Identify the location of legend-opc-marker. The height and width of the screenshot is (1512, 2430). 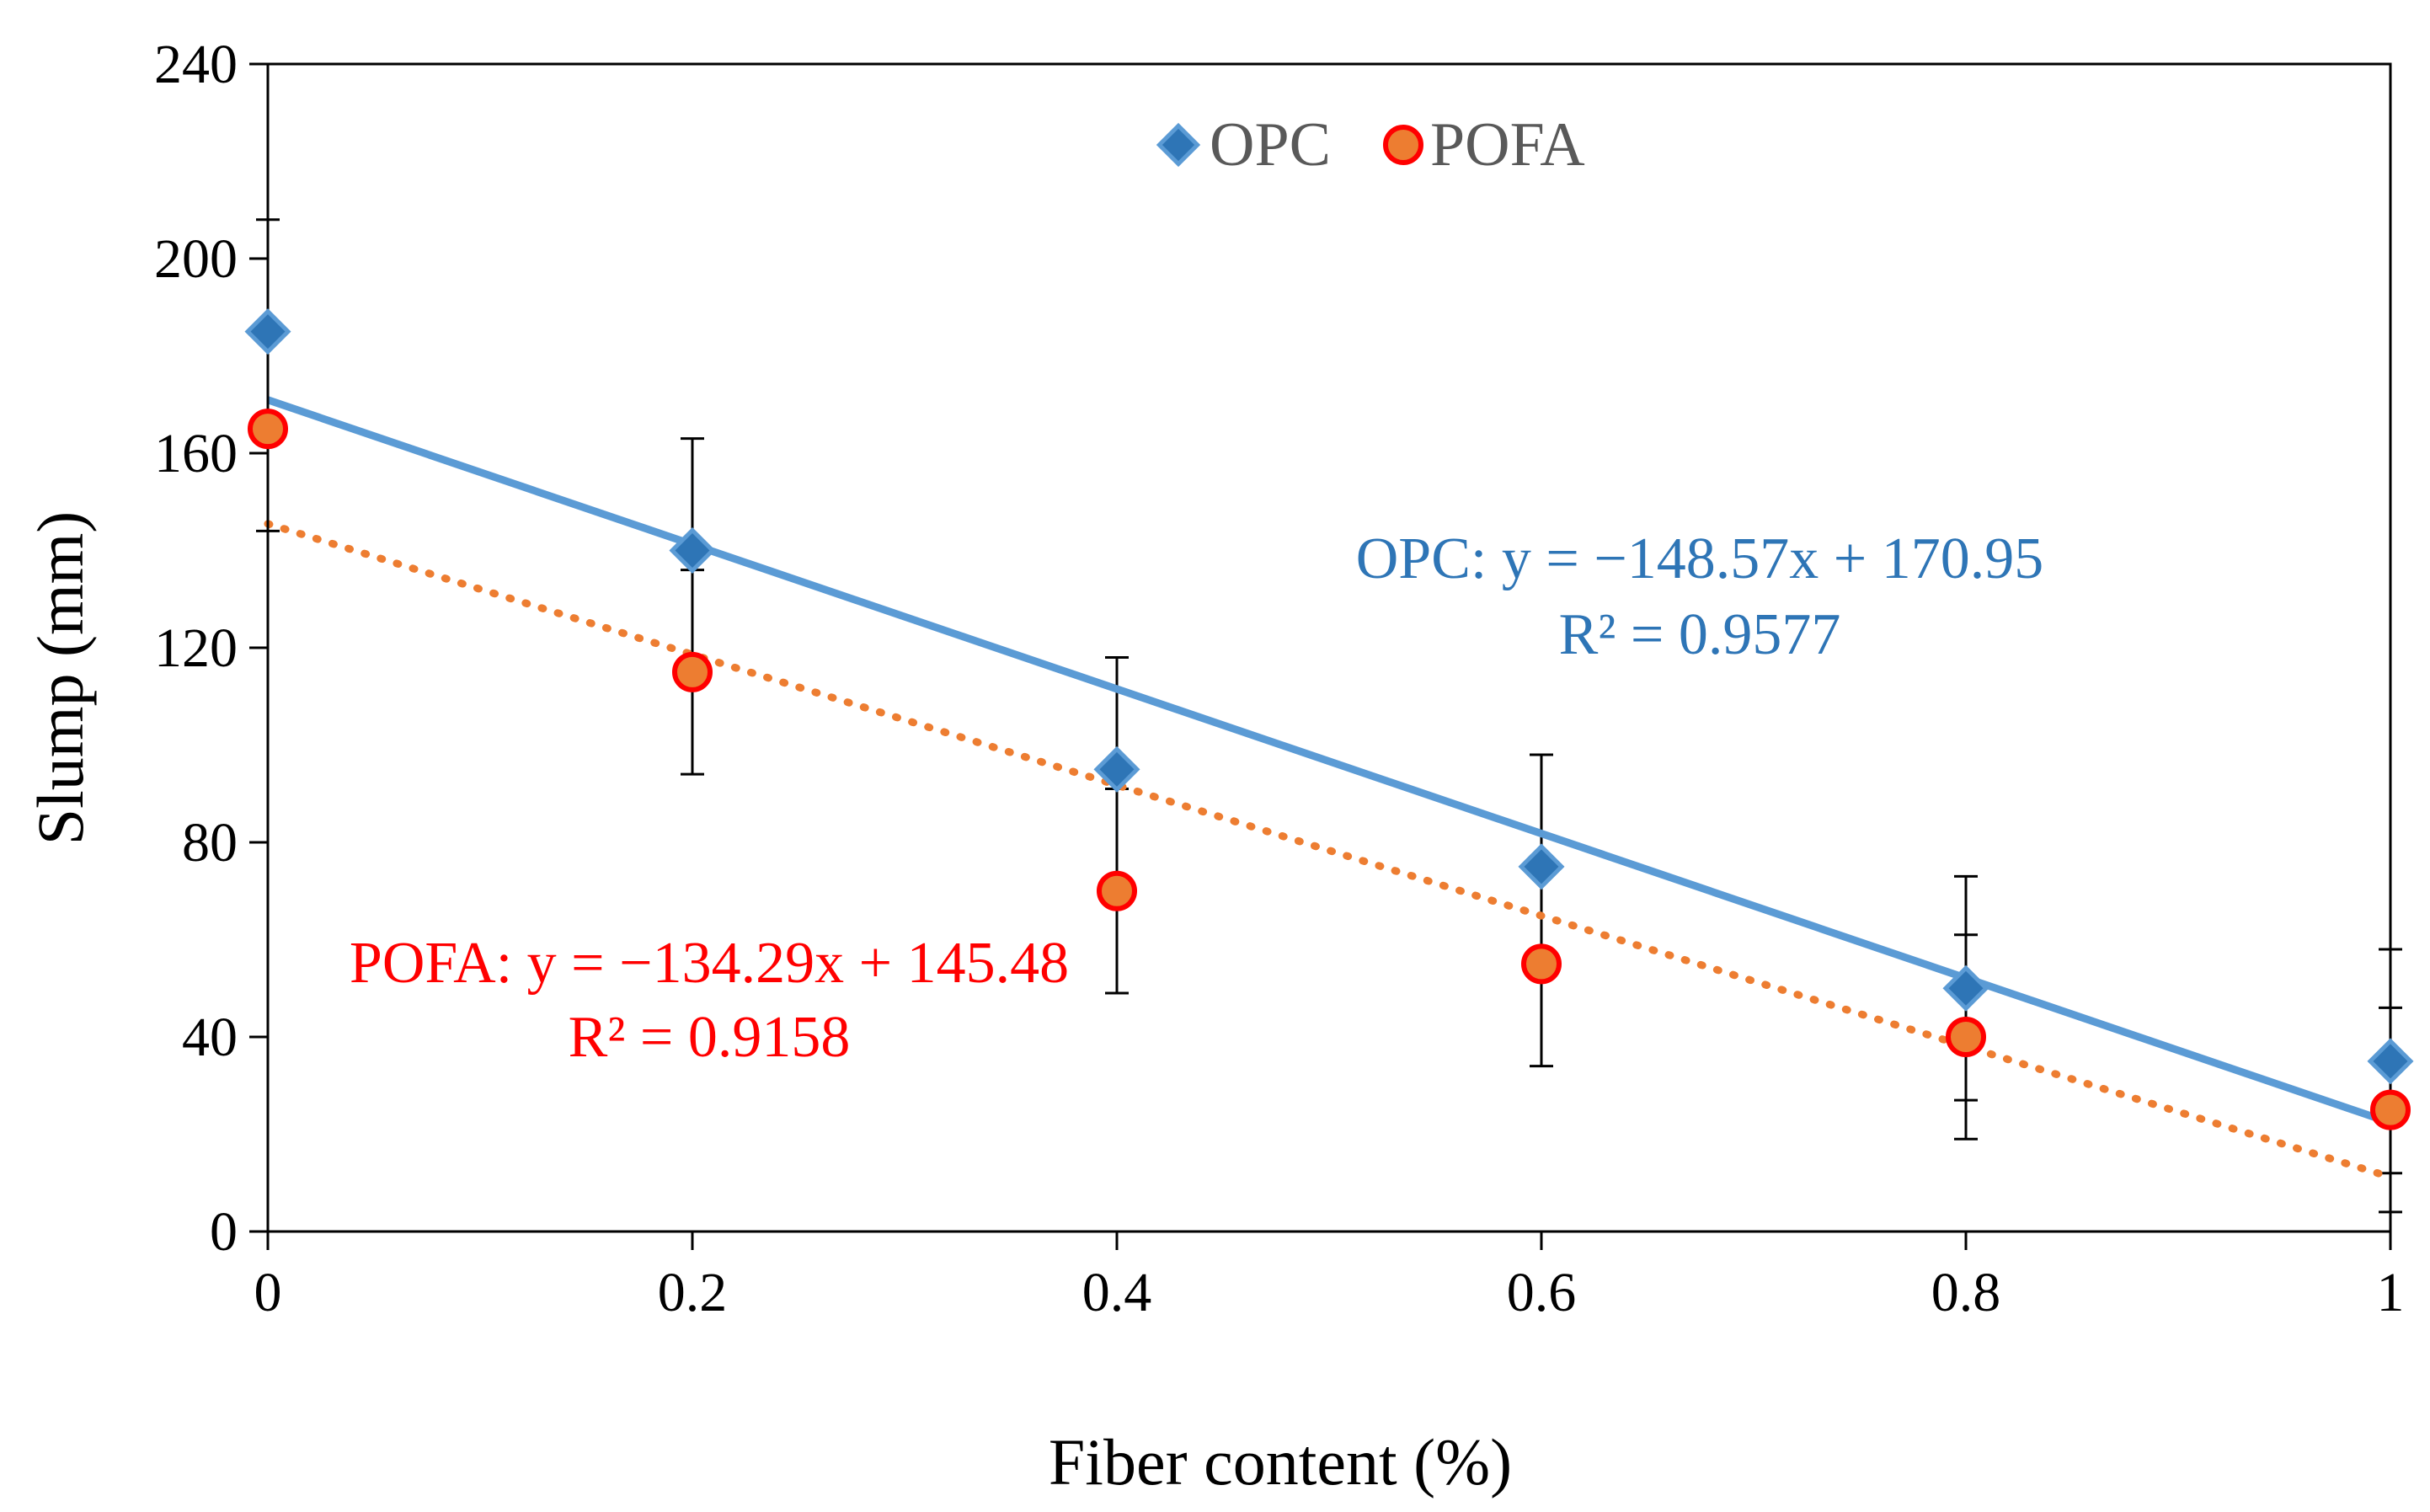
(1178, 145).